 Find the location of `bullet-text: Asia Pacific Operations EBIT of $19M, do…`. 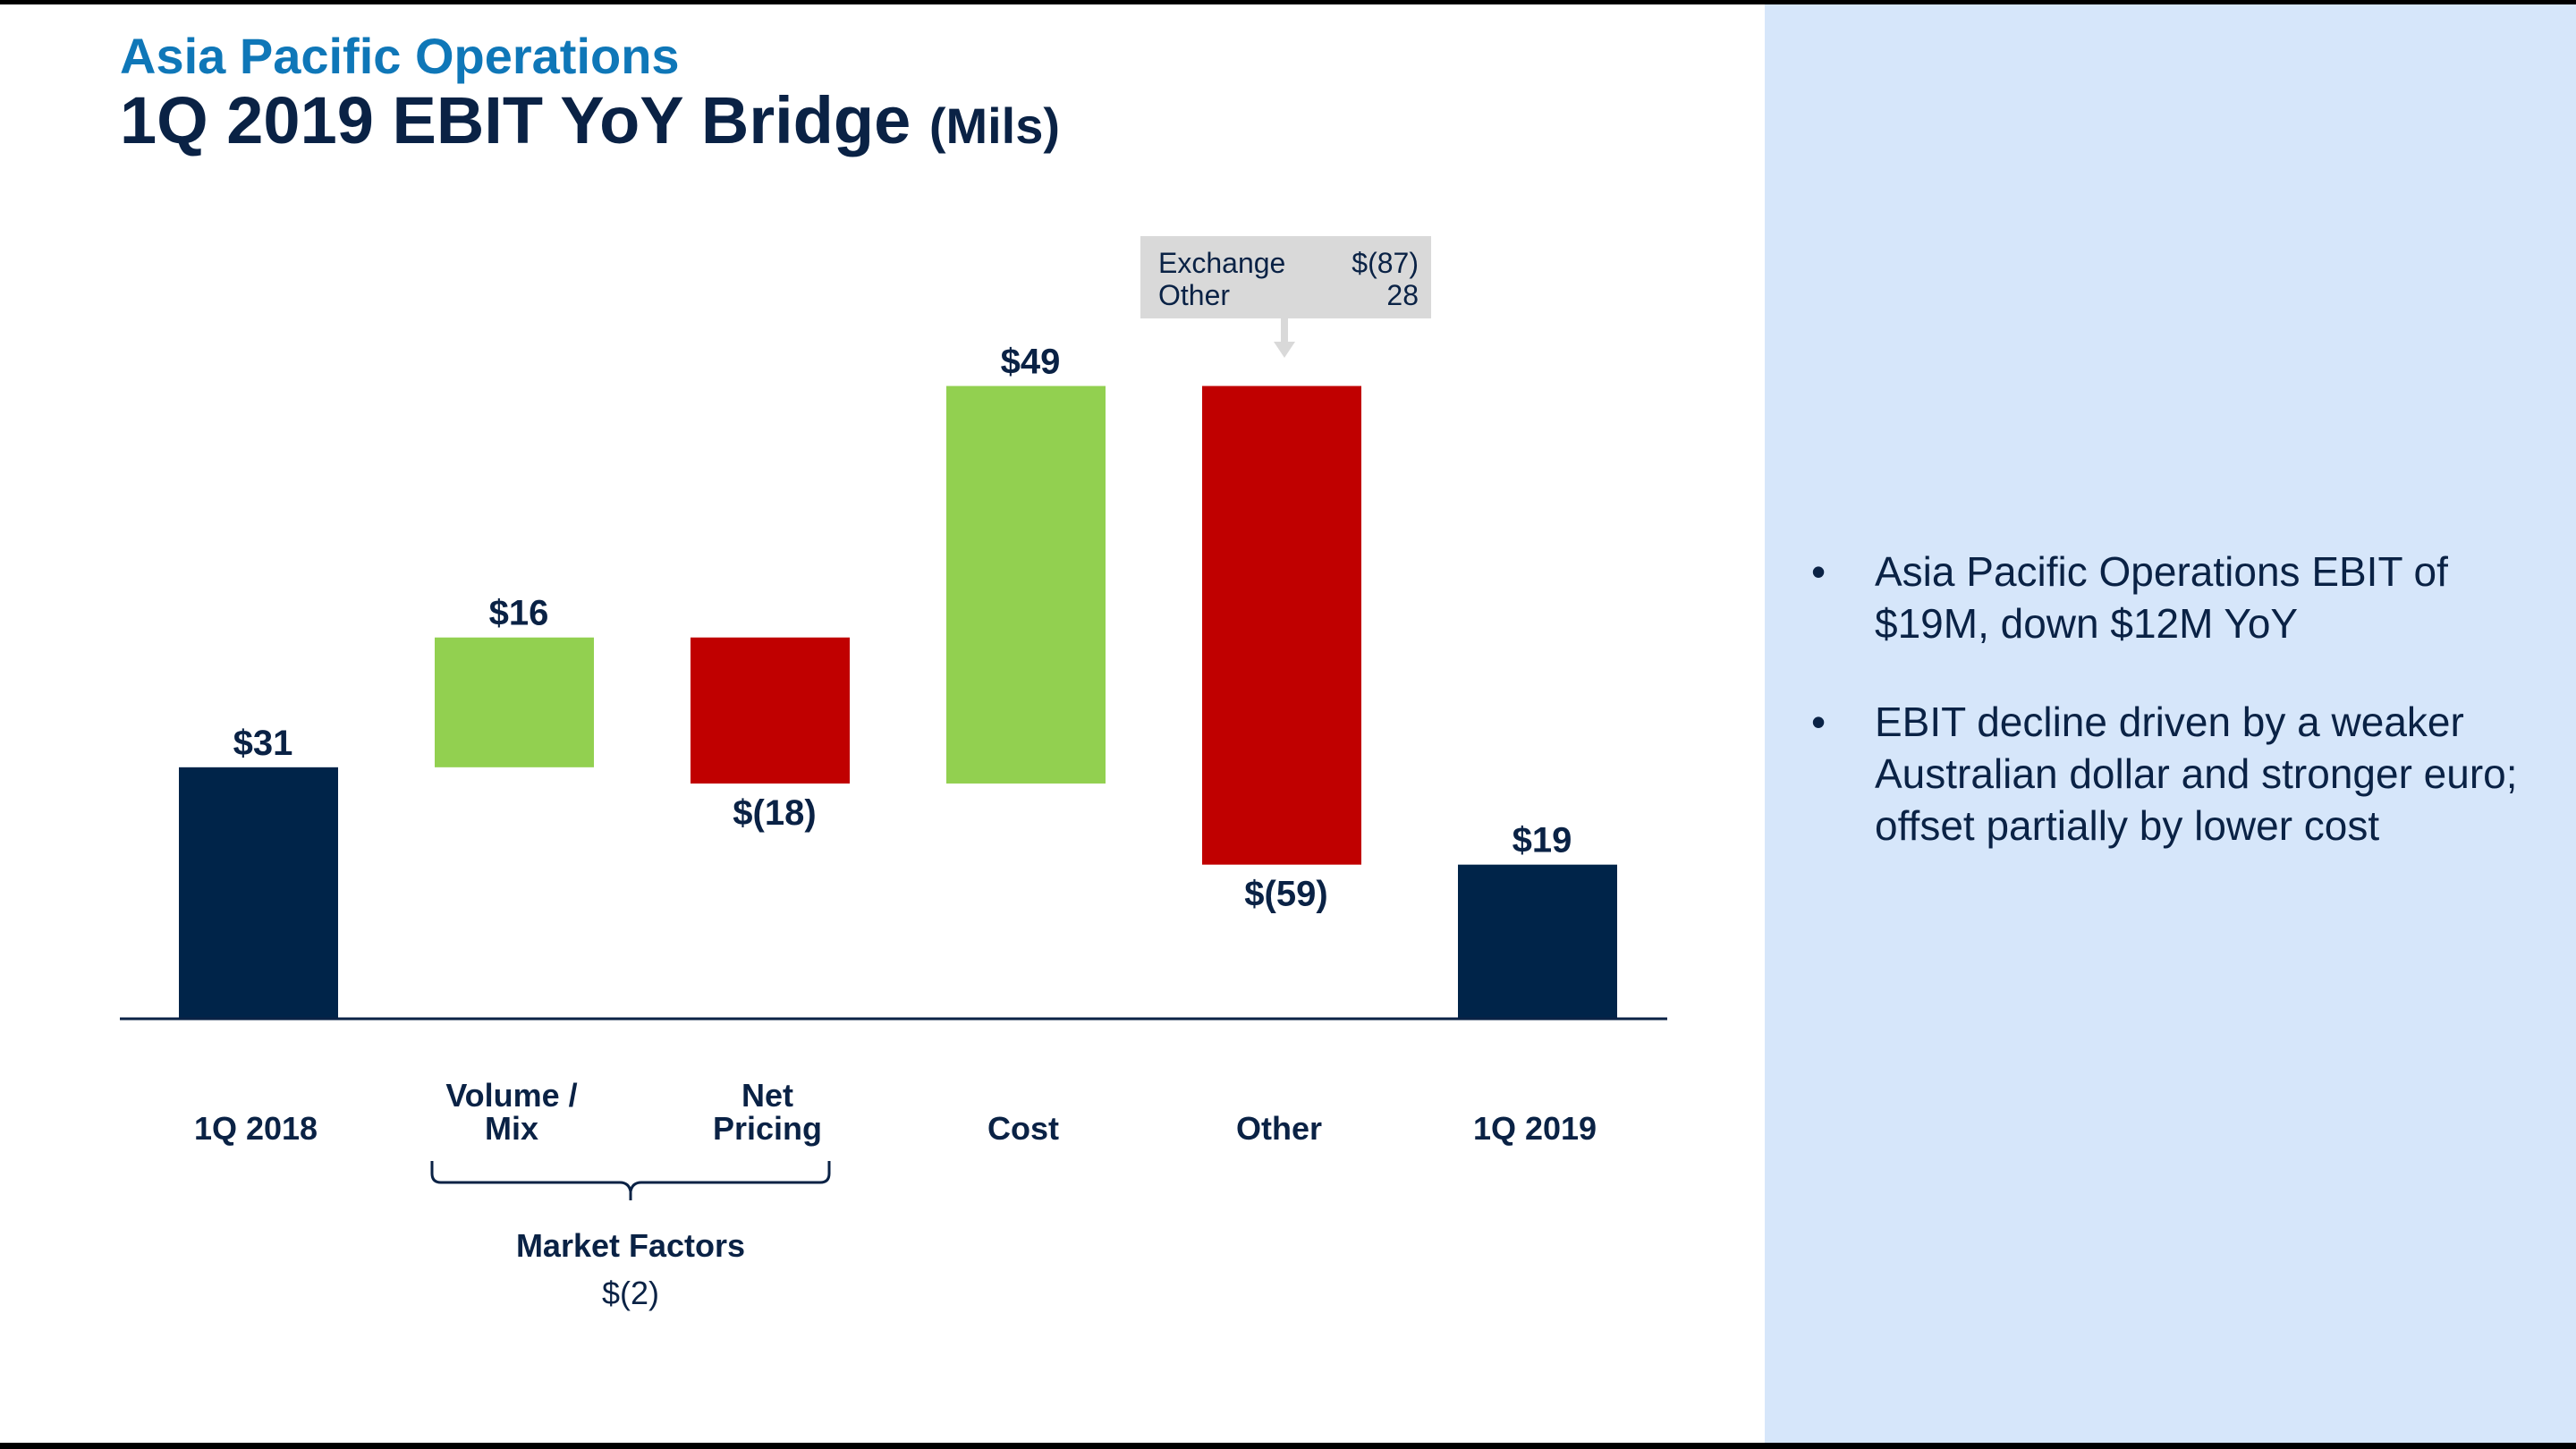

bullet-text: Asia Pacific Operations EBIT of $19M, do… is located at coordinates (2161, 597).